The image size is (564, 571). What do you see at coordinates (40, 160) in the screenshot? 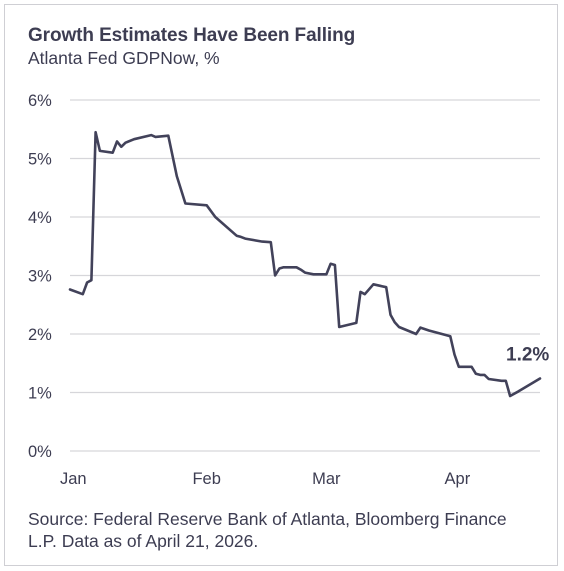
I see `y-tick-label: 5%` at bounding box center [40, 160].